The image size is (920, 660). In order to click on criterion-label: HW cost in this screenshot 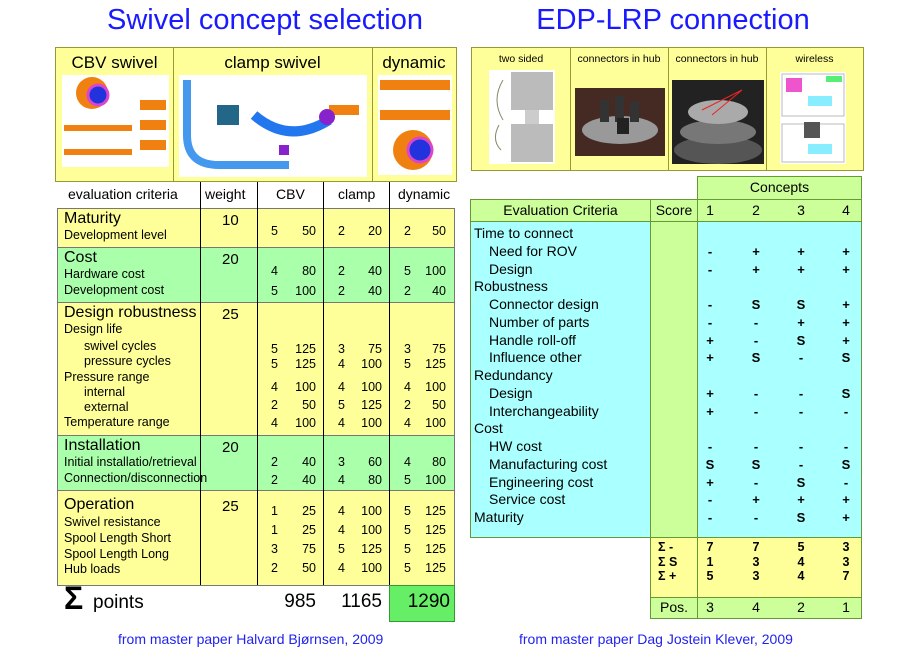, I will do `click(515, 446)`.